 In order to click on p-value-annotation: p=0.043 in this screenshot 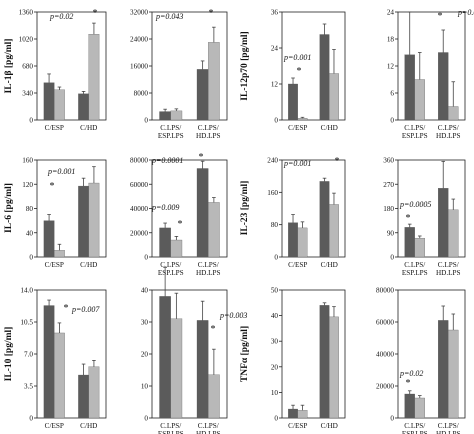, I will do `click(169, 16)`.